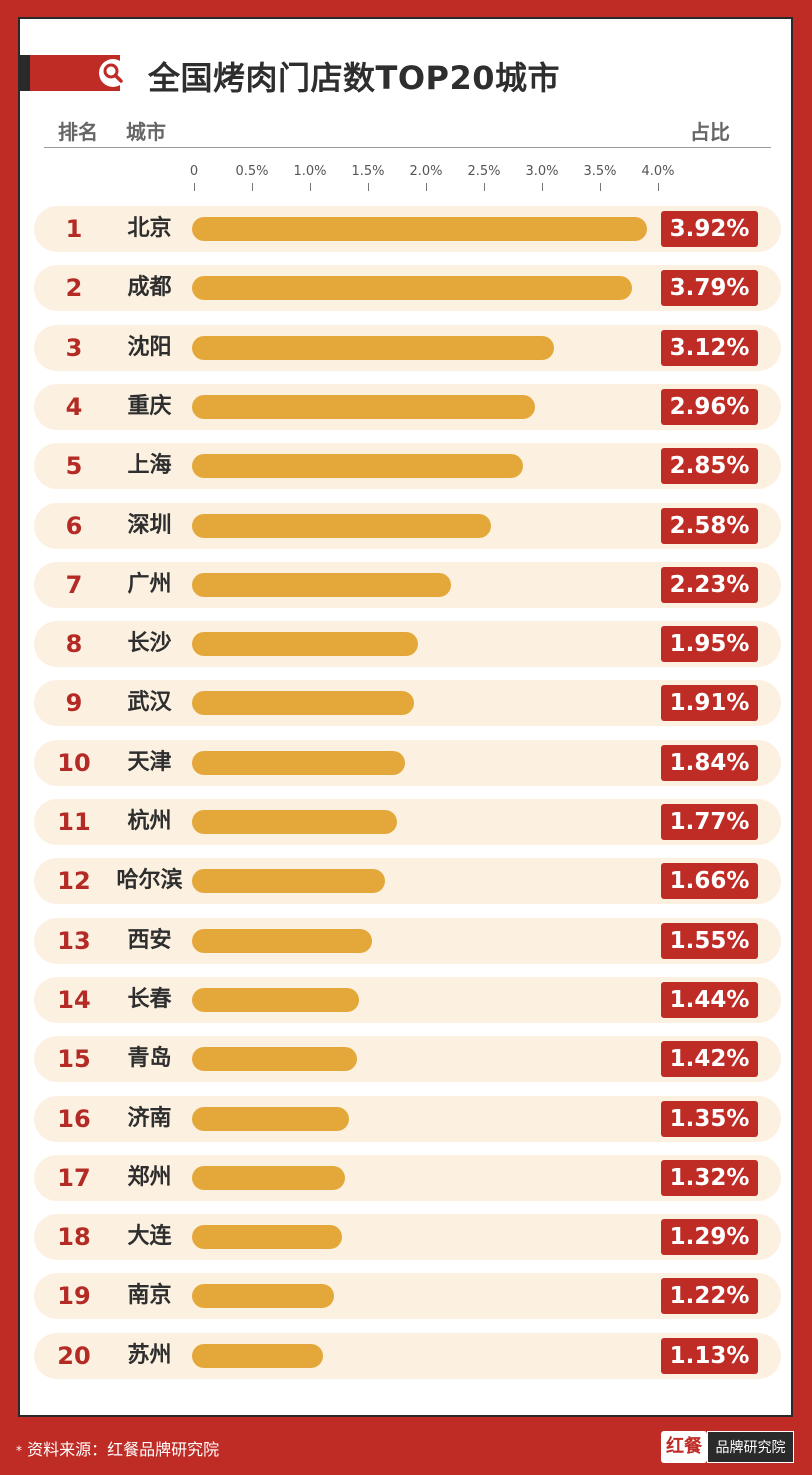 The height and width of the screenshot is (1475, 812). I want to click on bar-row: 3 沈阳 3.12%, so click(407, 347).